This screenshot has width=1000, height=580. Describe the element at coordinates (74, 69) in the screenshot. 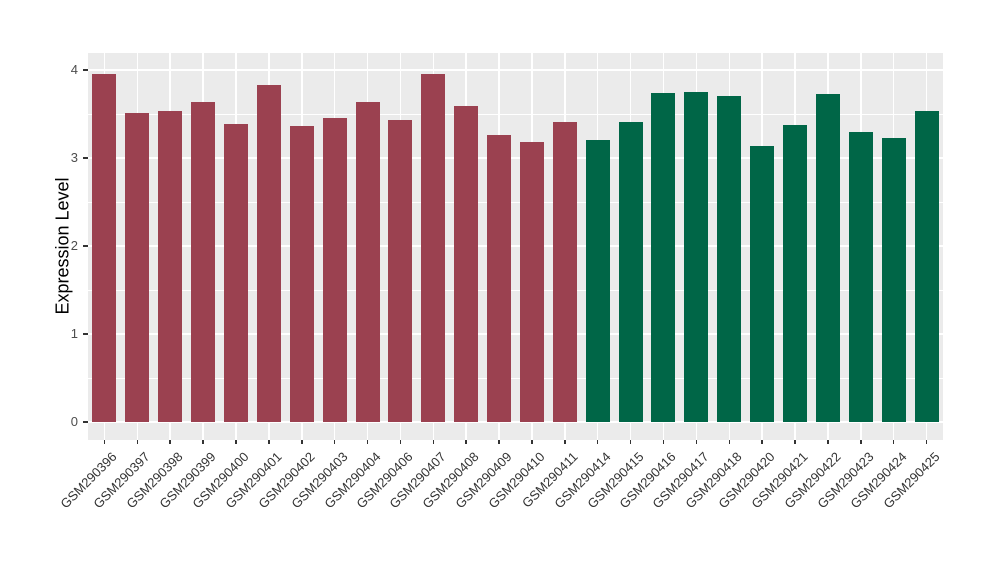

I see `y-tick-label: 4` at that location.